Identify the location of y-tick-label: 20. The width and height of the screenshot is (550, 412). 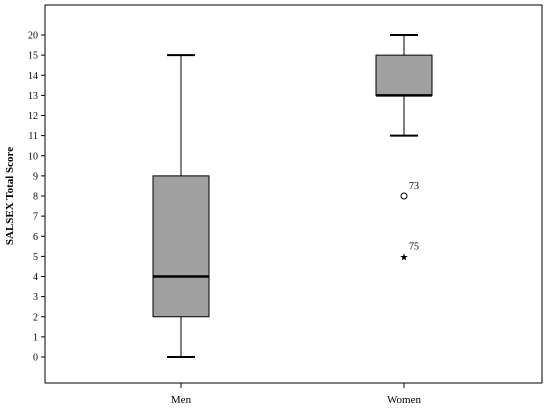
(33, 36).